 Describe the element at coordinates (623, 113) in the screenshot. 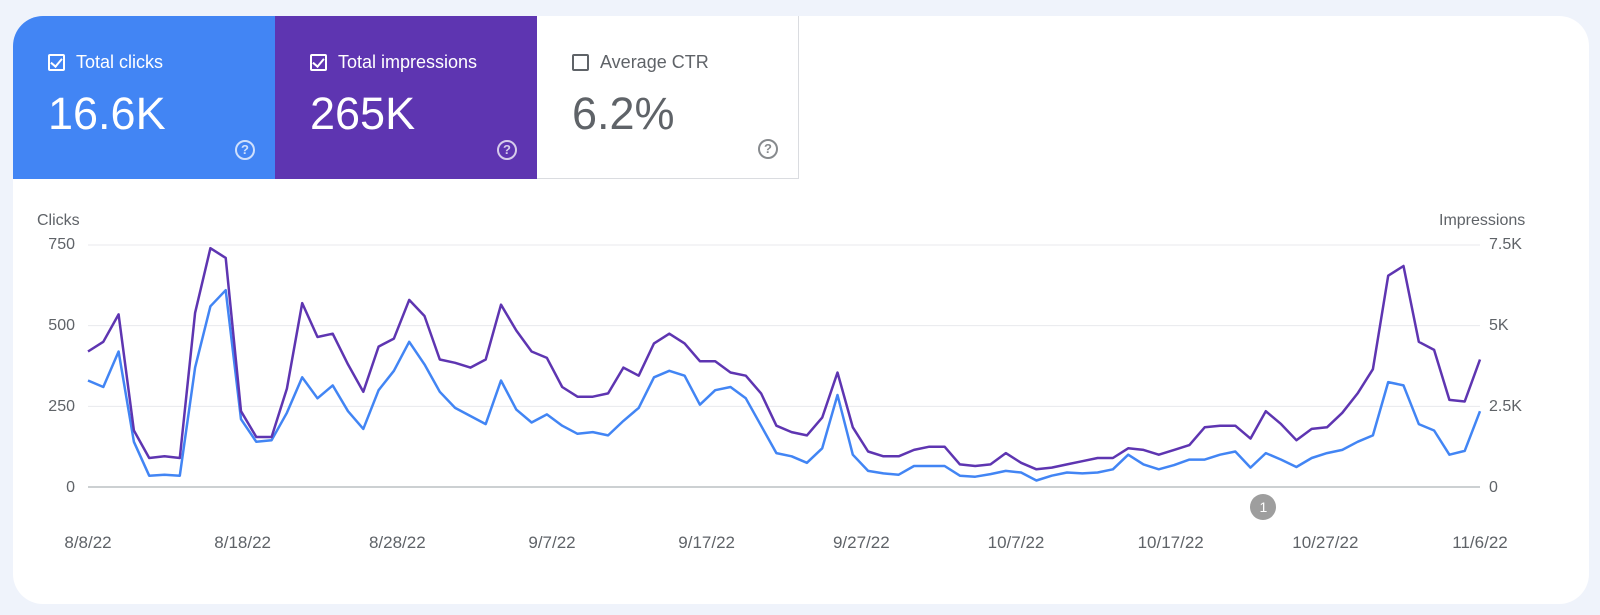

I see `average-ctr-value: 6.2%` at that location.